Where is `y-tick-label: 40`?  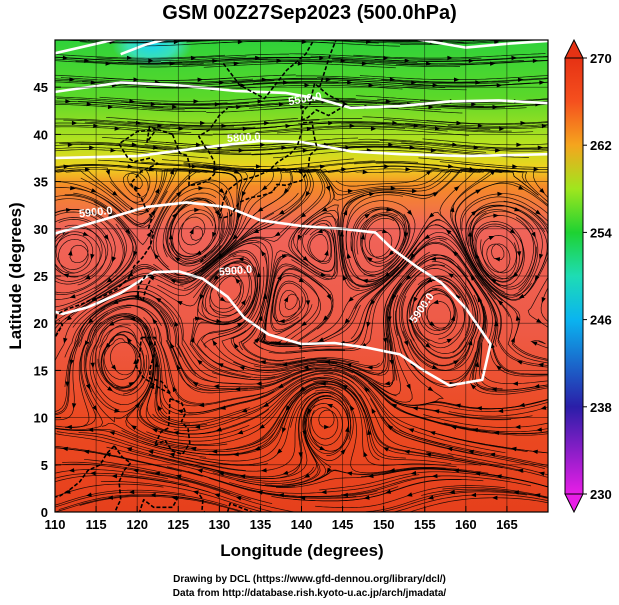 y-tick-label: 40 is located at coordinates (41, 134).